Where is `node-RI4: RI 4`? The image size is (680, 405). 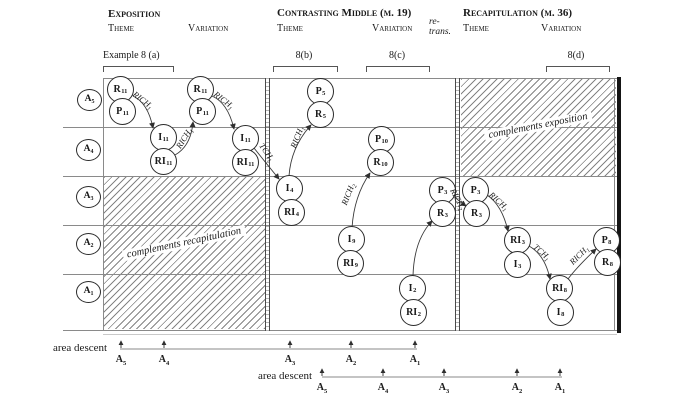 node-RI4: RI 4 is located at coordinates (291, 212).